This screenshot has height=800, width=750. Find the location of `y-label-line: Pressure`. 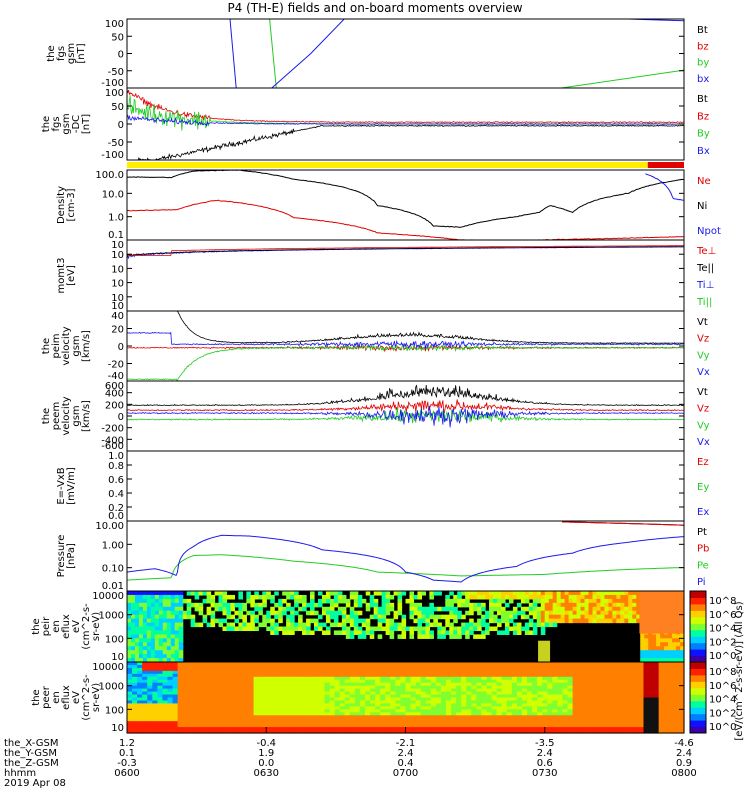

y-label-line: Pressure is located at coordinates (61, 556).